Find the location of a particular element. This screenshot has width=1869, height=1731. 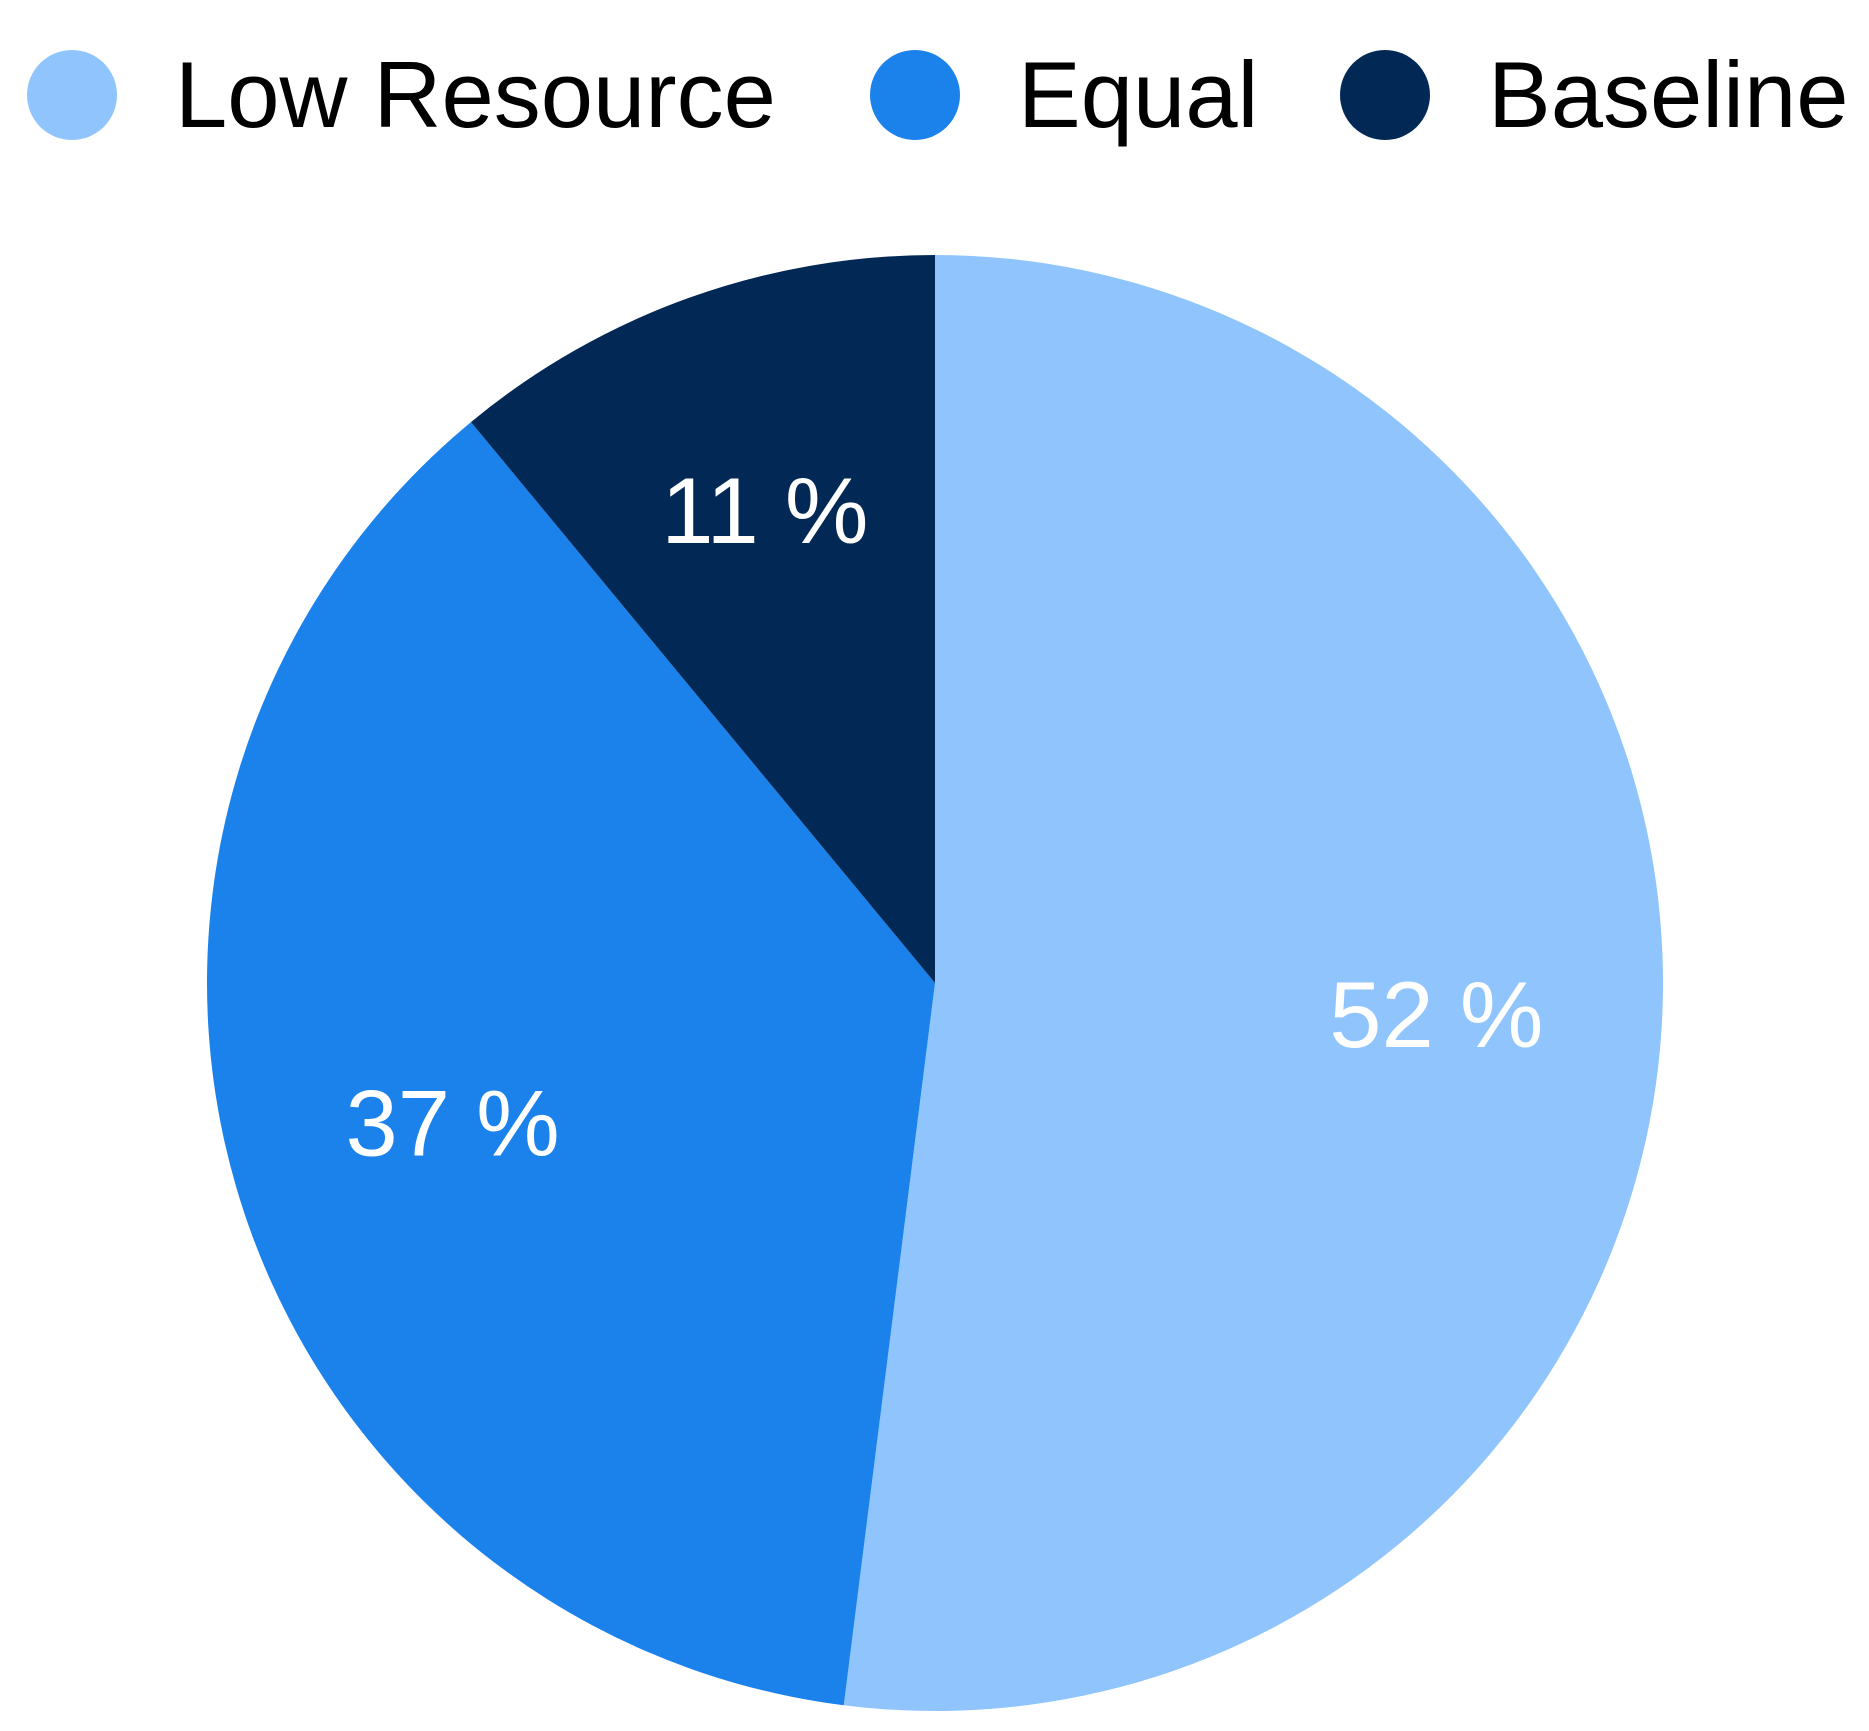

legend-item-low-resource: Low Resource is located at coordinates (401, 94).